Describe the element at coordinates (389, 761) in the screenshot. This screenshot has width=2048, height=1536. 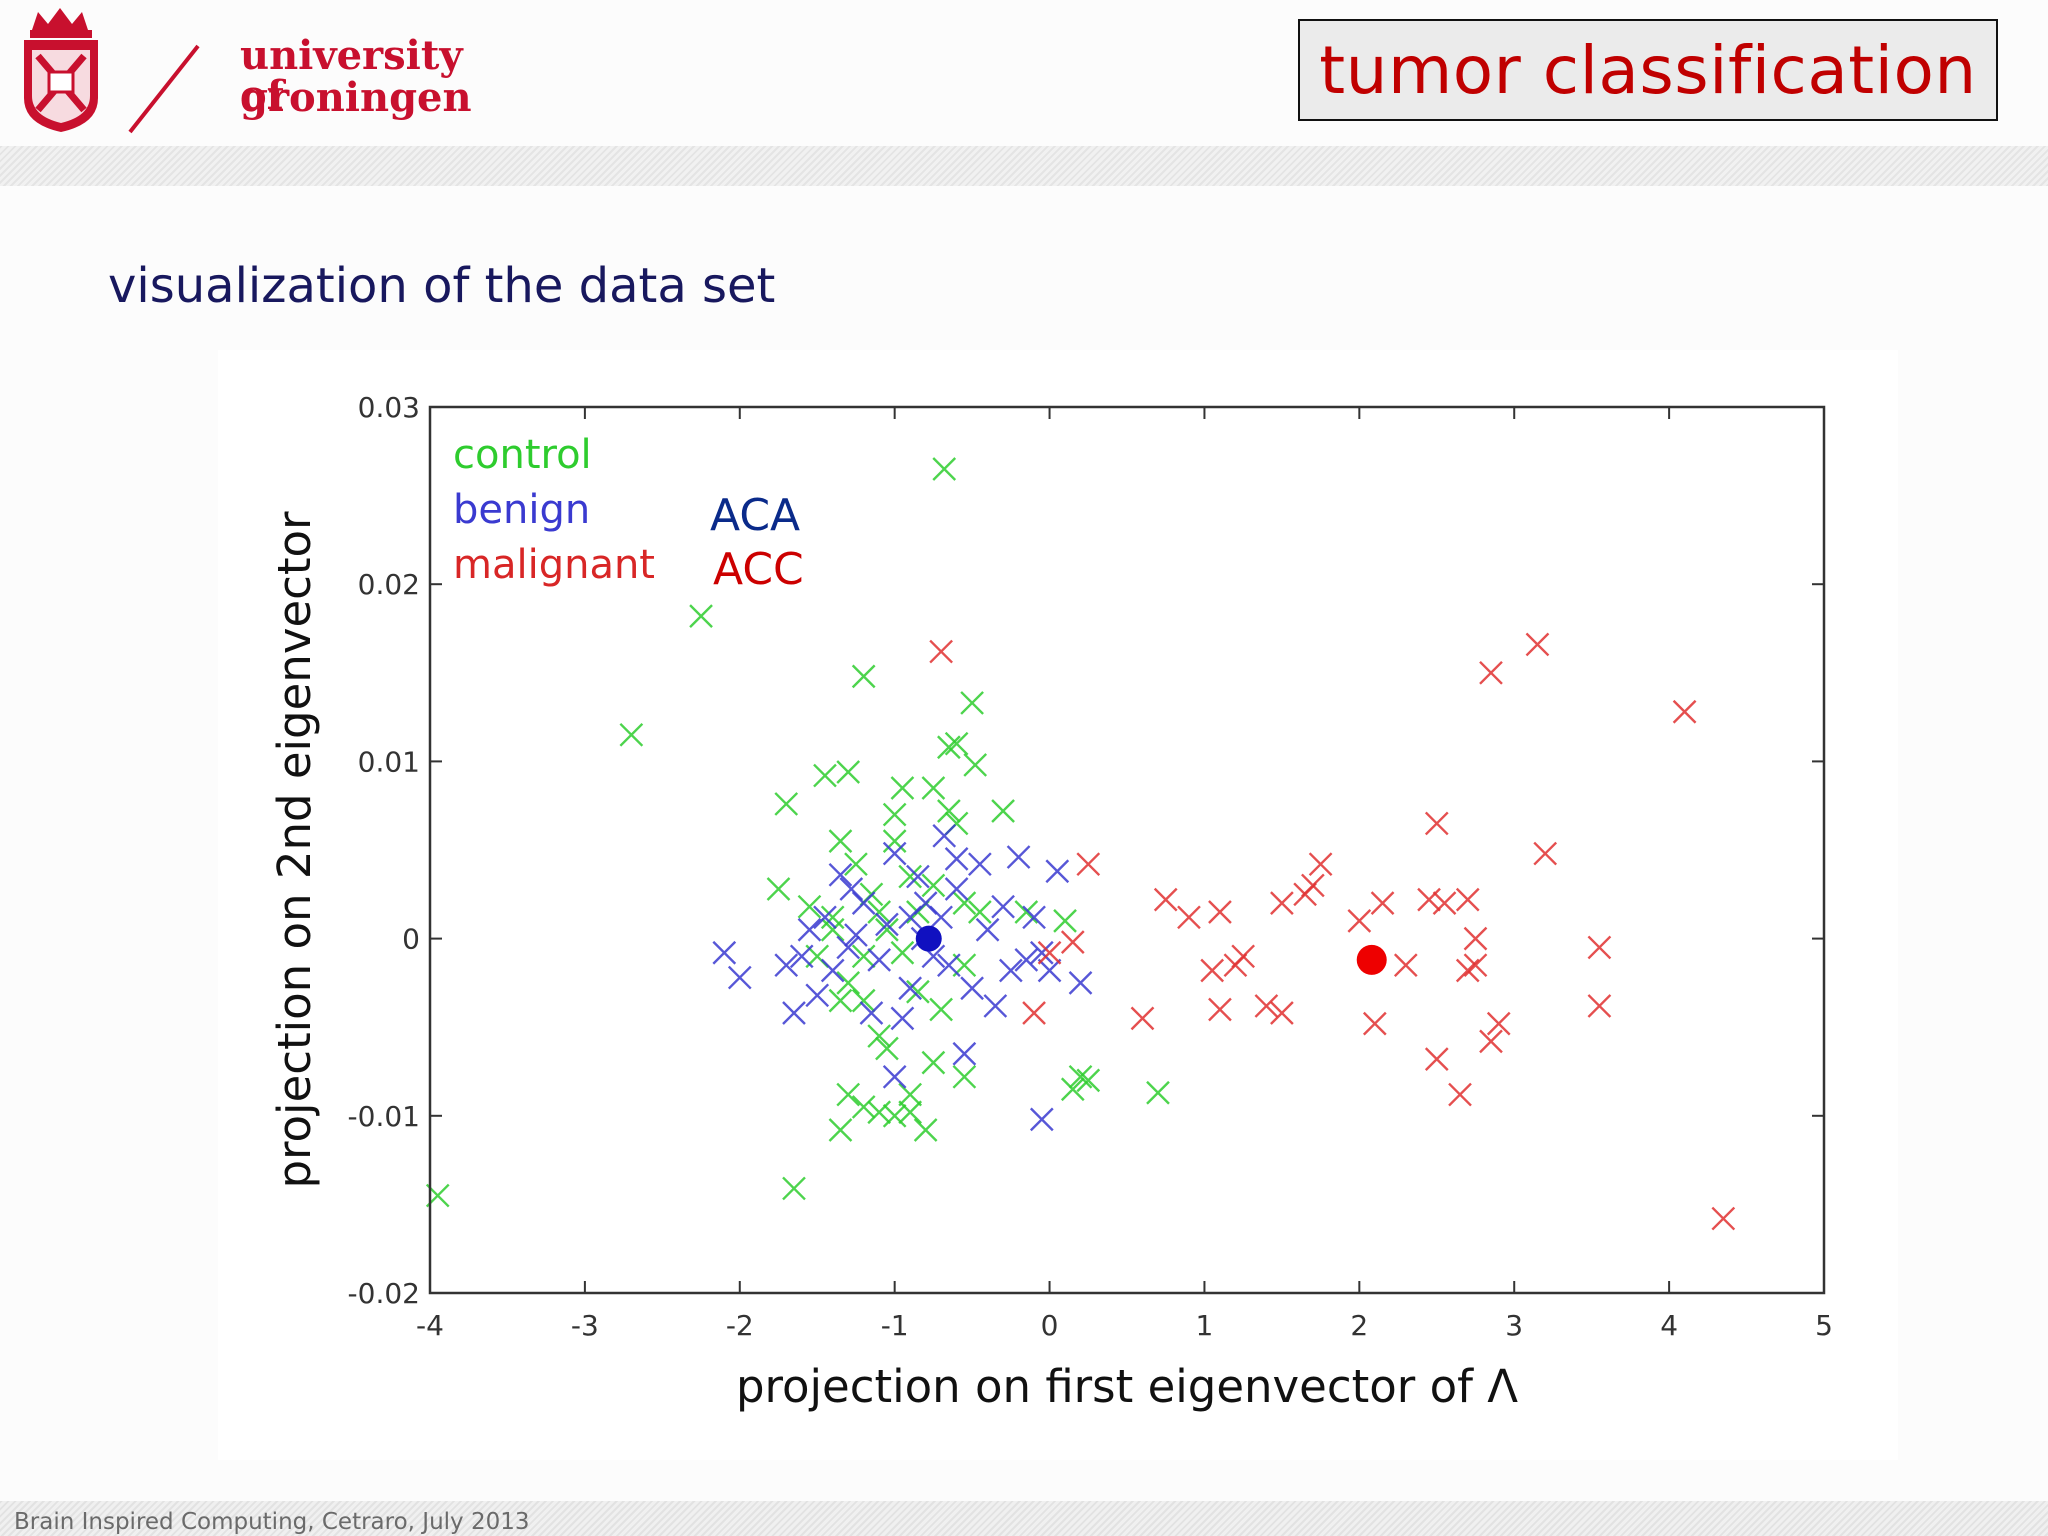
I see `y-tick-label: 0.01` at that location.